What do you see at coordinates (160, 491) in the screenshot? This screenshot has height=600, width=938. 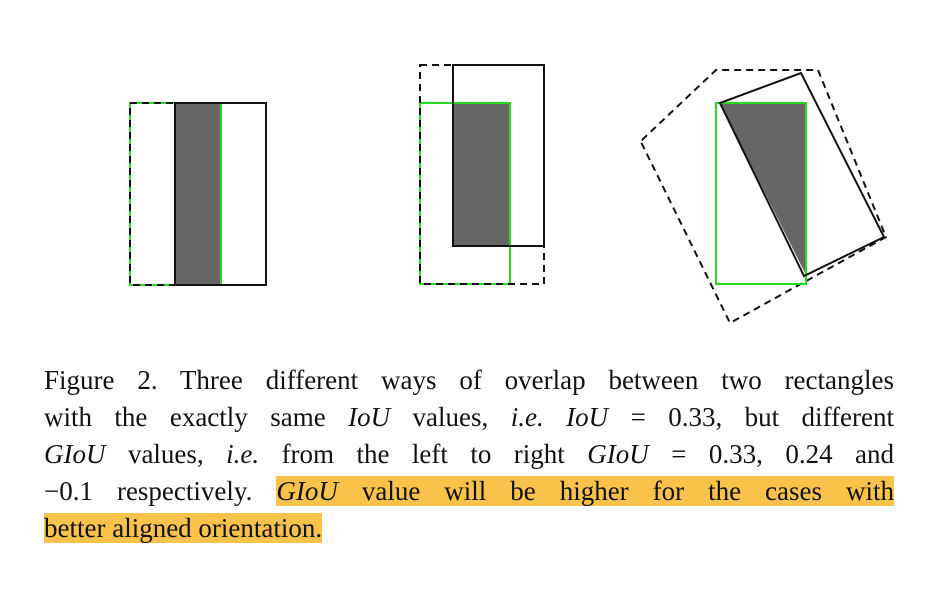 I see `caption-text: −0.1 respectively.` at bounding box center [160, 491].